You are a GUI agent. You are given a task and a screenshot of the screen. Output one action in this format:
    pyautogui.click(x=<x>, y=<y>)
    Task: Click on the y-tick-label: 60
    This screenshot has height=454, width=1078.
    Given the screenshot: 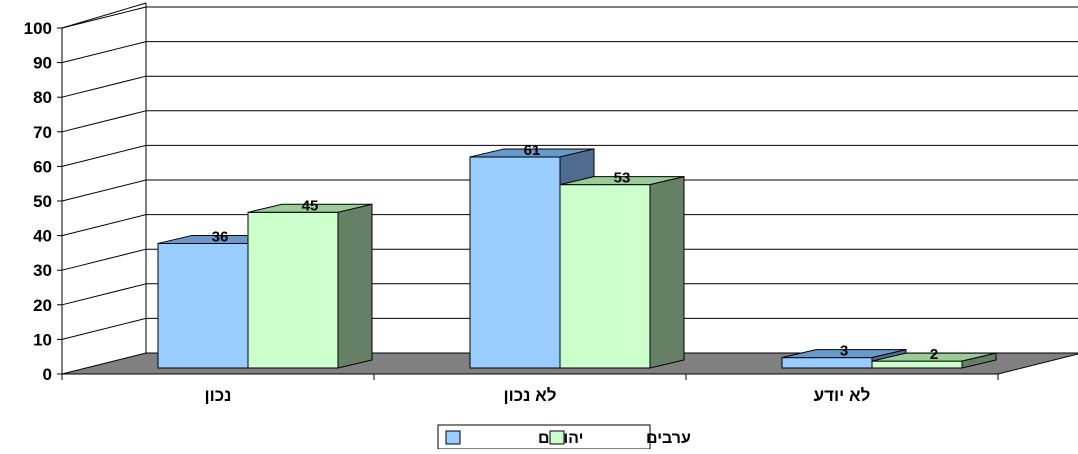 What is the action you would take?
    pyautogui.click(x=42, y=166)
    